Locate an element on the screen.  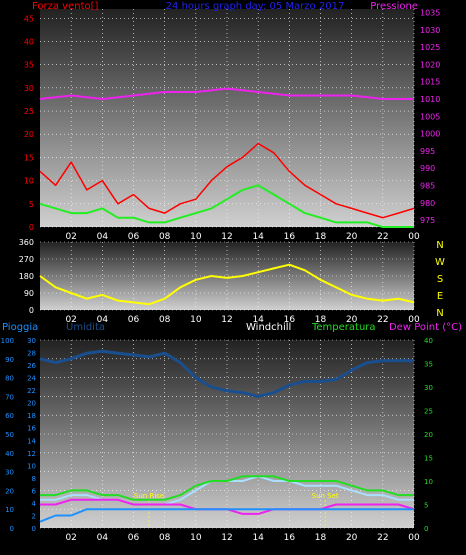
x-tick-label: 02 is located at coordinates (70, 237).